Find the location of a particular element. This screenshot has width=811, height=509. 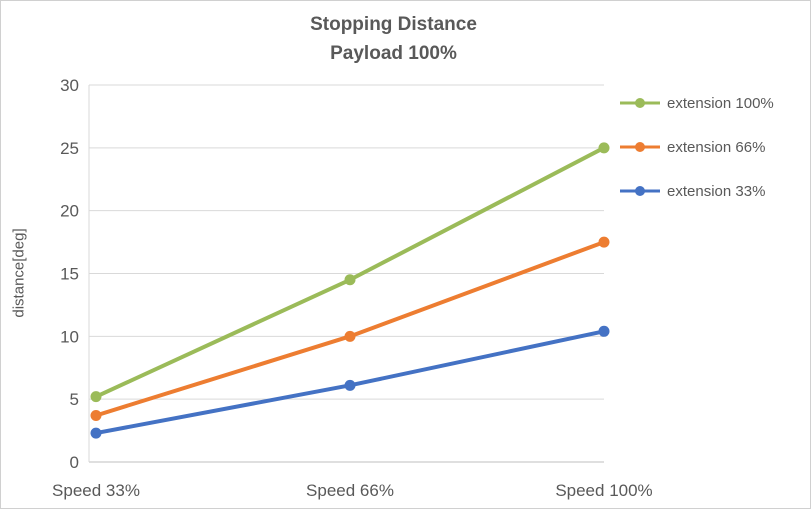

legend-item: extension 33% is located at coordinates (696, 191).